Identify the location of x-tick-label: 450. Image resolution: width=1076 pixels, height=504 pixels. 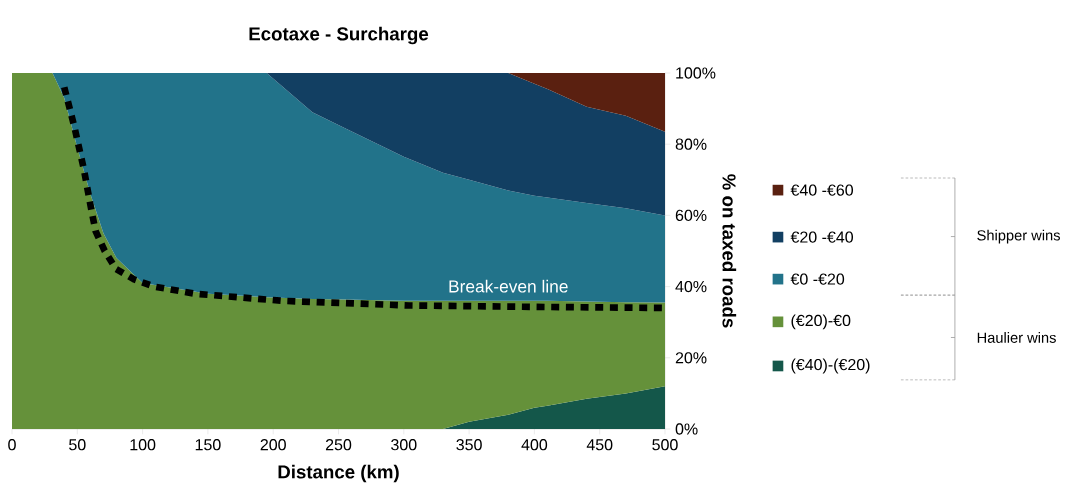
(599, 445).